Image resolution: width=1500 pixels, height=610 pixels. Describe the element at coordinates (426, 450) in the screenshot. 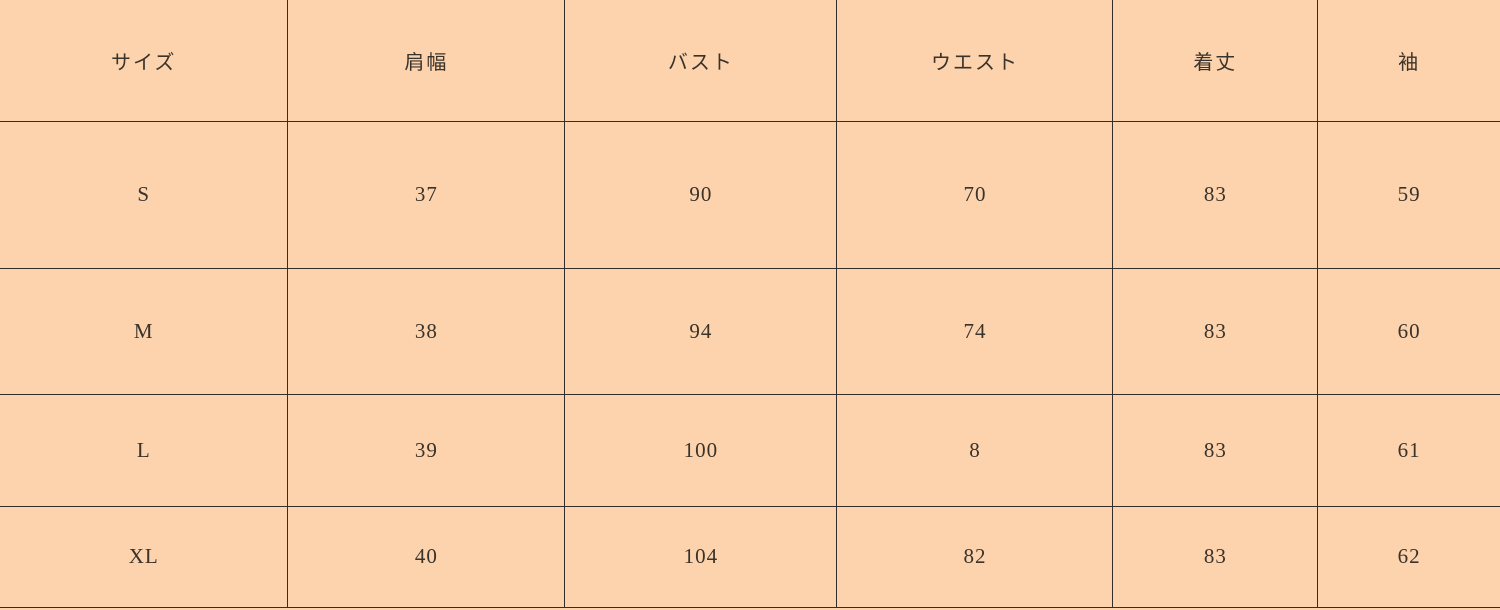

I see `measurement-cell: 39` at that location.